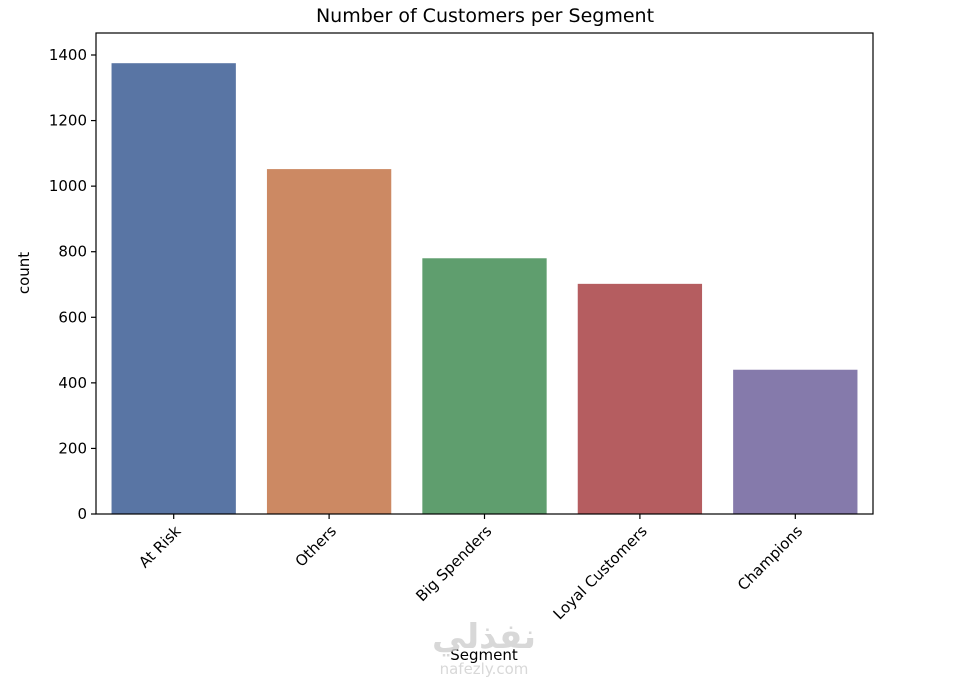 The height and width of the screenshot is (678, 968). What do you see at coordinates (795, 441) in the screenshot?
I see `bar-champions` at bounding box center [795, 441].